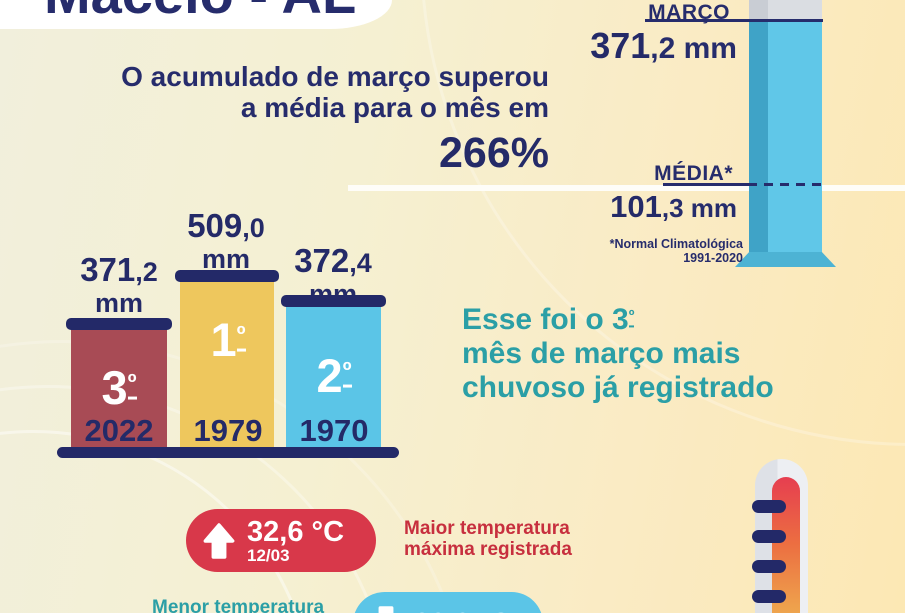  What do you see at coordinates (268, 555) in the screenshot?
I see `max-temp-date: 12/03` at bounding box center [268, 555].